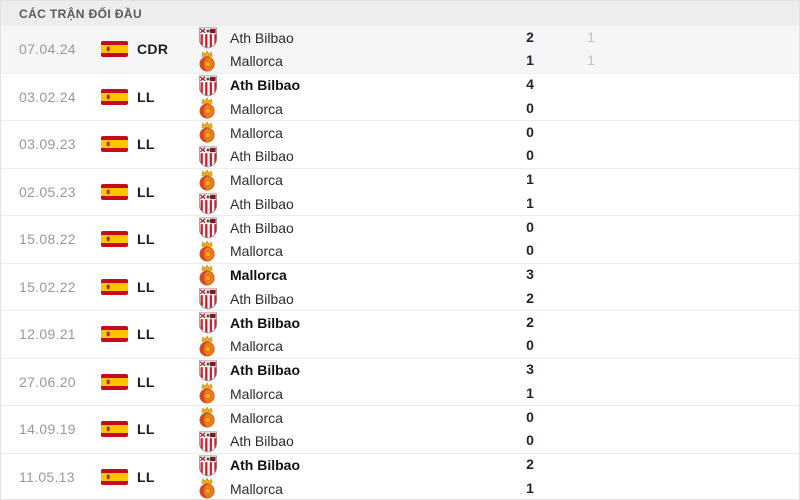 The image size is (800, 500). I want to click on match-date: 15.08.22, so click(47, 239).